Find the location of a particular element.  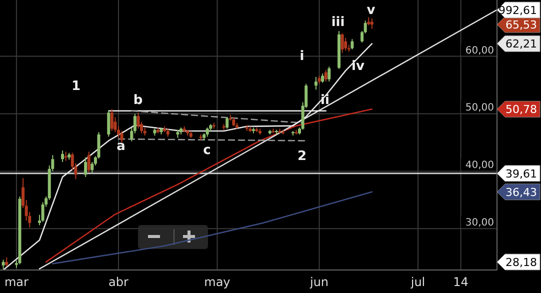

annotation: 1 is located at coordinates (76, 86).